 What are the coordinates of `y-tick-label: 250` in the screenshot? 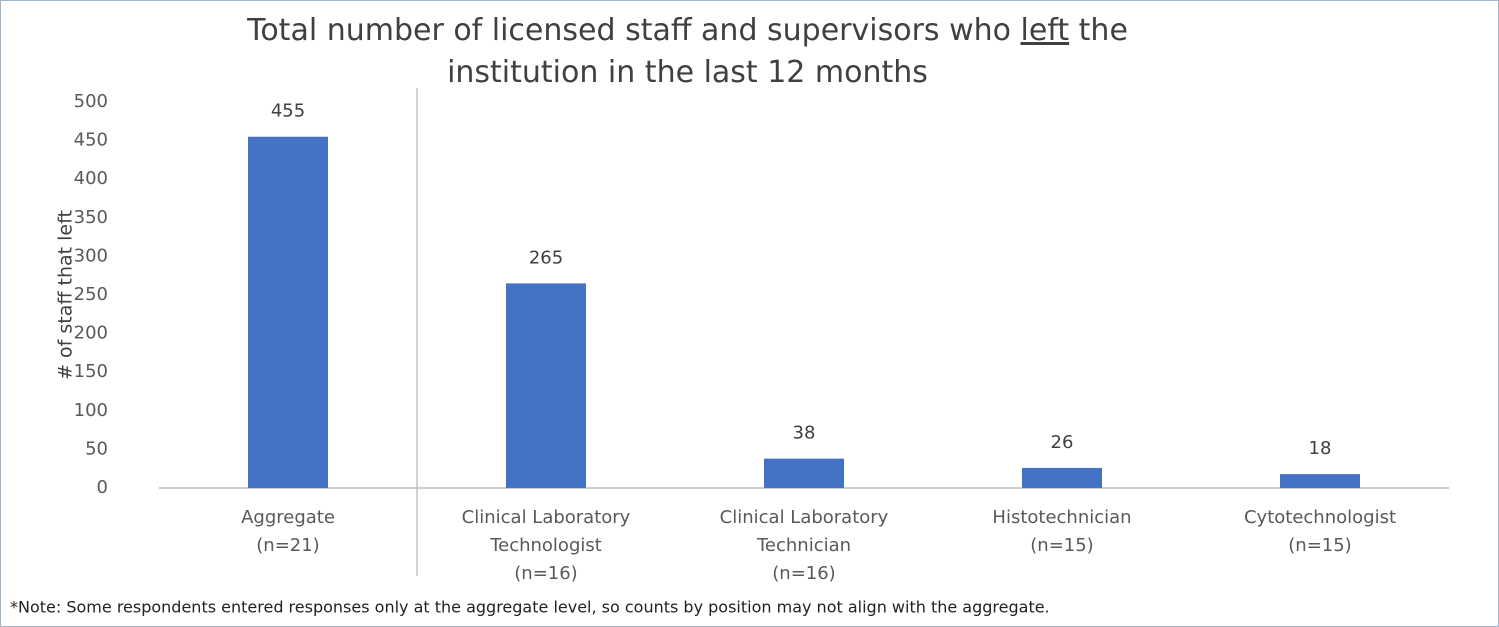 It's located at (91, 294).